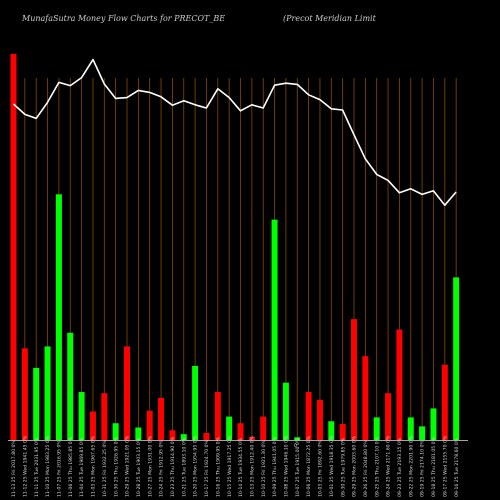 The height and width of the screenshot is (500, 500). I want to click on x-tick-label: 09-17 25 Wed 2155.70 0%, so click(445, 466).